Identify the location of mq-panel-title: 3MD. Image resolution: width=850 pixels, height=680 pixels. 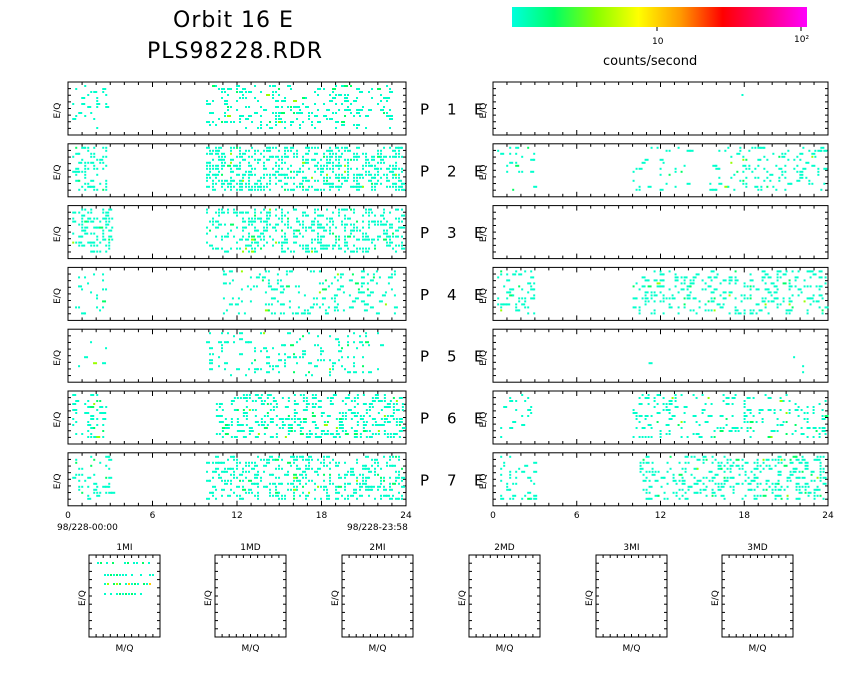
(757, 548).